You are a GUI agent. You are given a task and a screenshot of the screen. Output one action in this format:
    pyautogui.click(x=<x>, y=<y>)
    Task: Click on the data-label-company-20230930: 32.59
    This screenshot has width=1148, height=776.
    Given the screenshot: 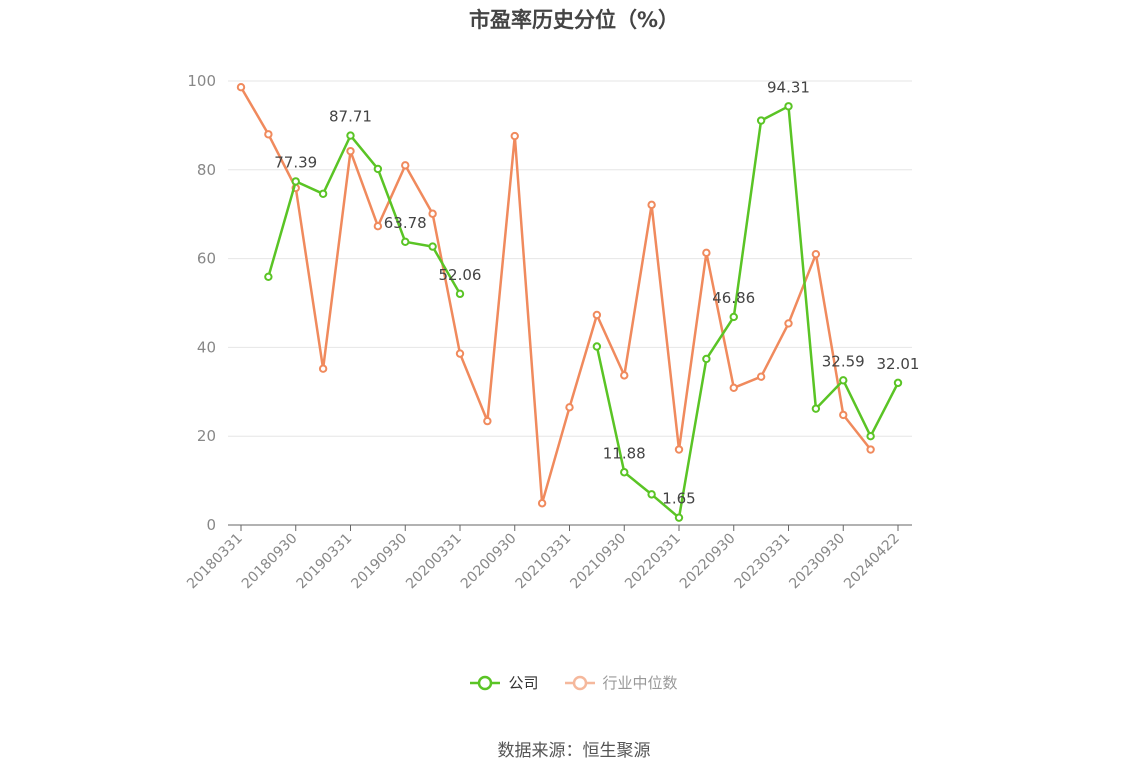 What is the action you would take?
    pyautogui.click(x=843, y=361)
    